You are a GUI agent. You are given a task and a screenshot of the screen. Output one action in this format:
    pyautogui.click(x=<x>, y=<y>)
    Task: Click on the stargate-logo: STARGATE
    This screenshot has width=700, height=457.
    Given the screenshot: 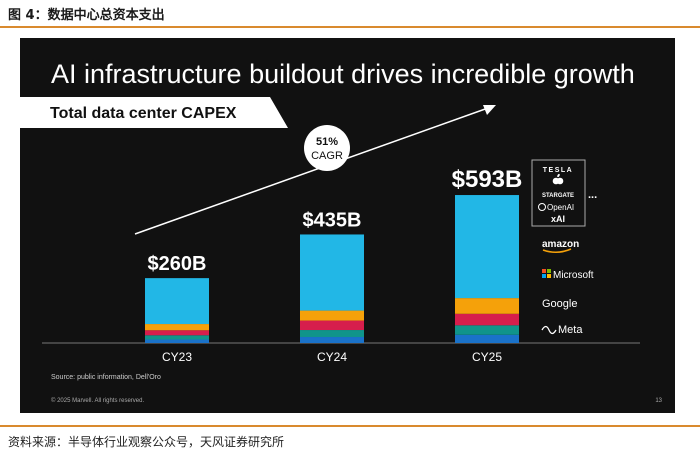 What is the action you would take?
    pyautogui.click(x=558, y=196)
    